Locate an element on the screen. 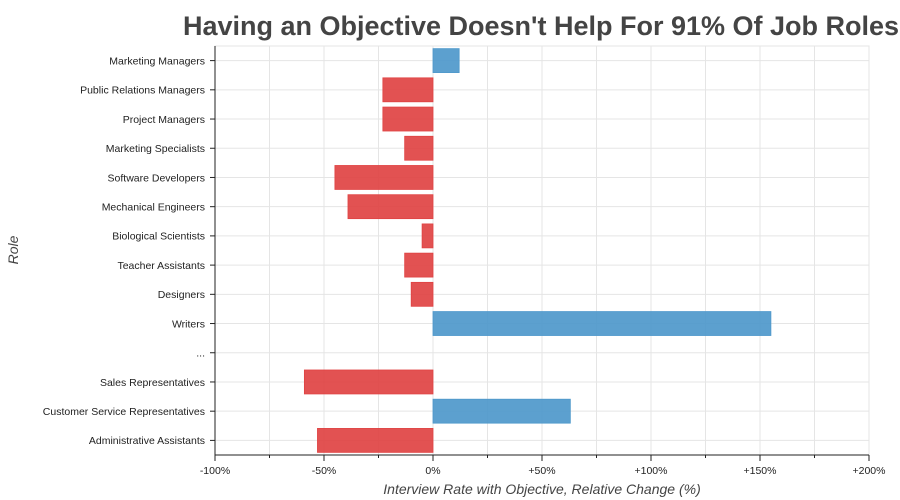  x-tick-label: +50% is located at coordinates (541, 471).